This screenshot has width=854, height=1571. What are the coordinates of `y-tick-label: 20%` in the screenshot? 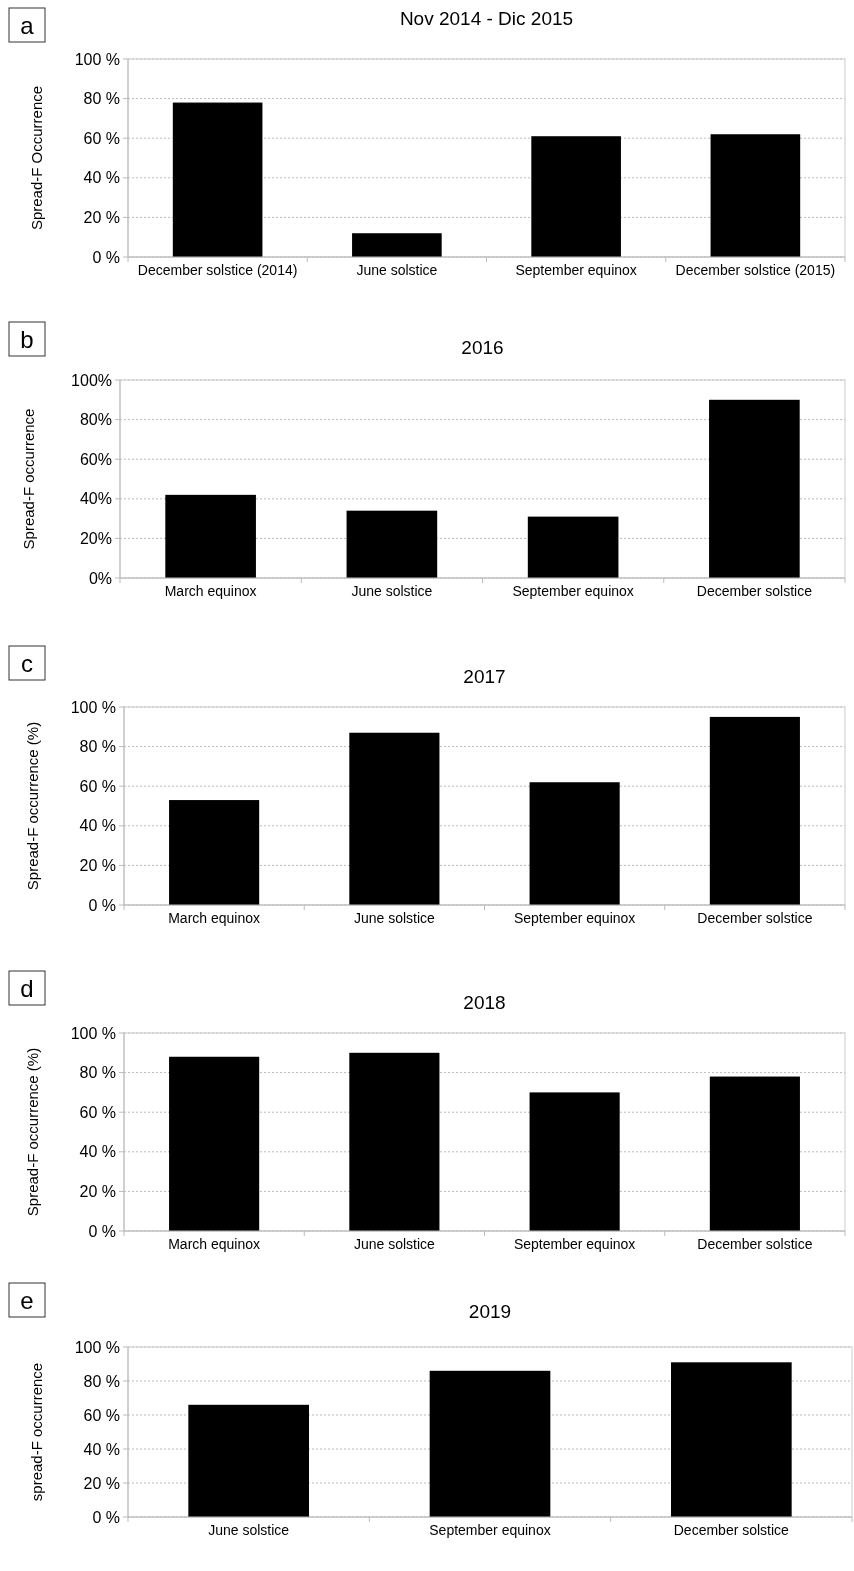 It's located at (95, 538).